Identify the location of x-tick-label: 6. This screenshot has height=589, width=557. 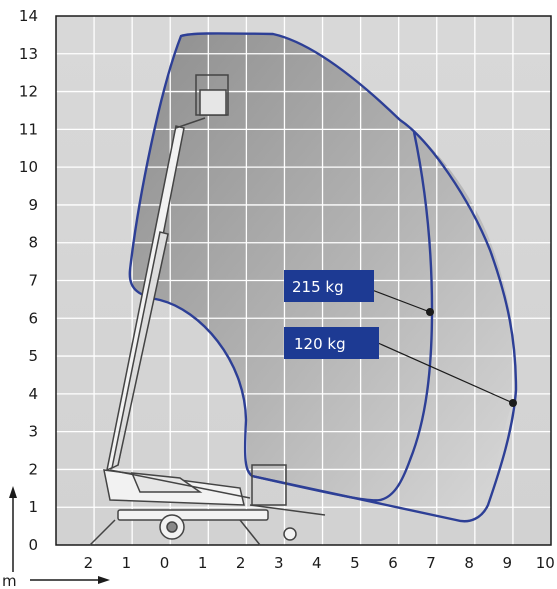
(393, 563).